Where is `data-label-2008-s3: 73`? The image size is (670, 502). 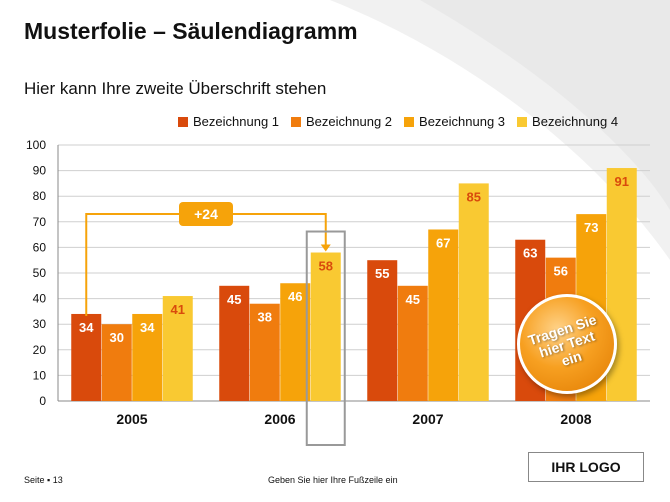 data-label-2008-s3: 73 is located at coordinates (591, 227).